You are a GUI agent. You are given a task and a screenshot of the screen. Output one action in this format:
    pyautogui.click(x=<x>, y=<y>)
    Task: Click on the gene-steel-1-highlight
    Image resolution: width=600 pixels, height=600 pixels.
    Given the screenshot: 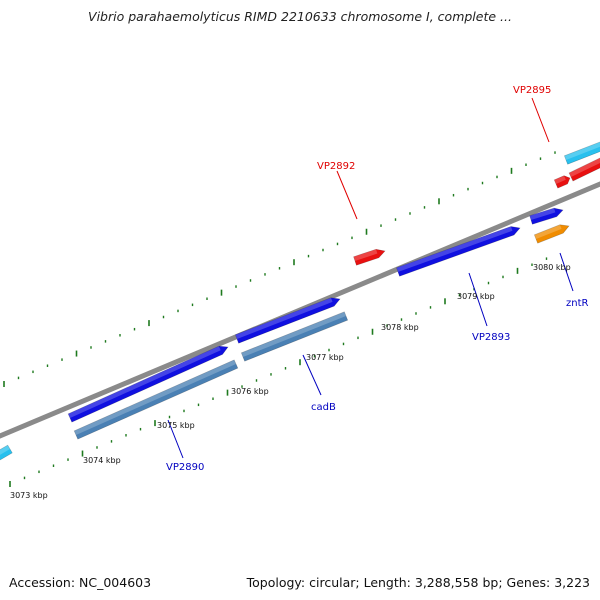 What is the action you would take?
    pyautogui.click(x=155, y=397)
    